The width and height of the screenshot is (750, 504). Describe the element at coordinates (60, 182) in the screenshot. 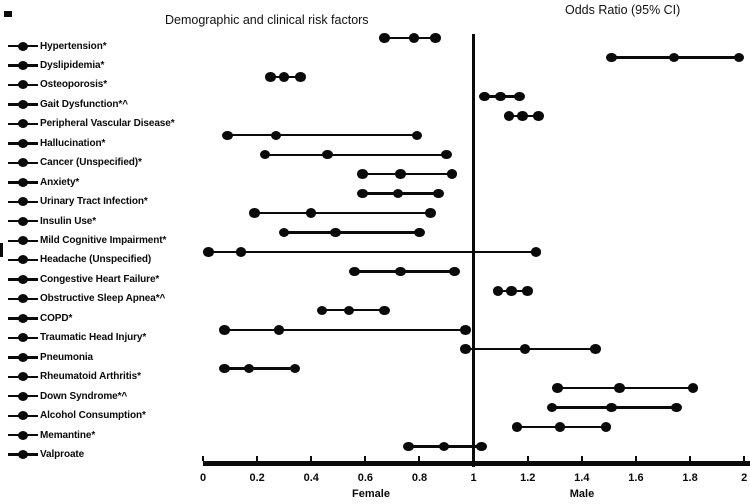

I see `category-label-text: Anxiety*` at that location.